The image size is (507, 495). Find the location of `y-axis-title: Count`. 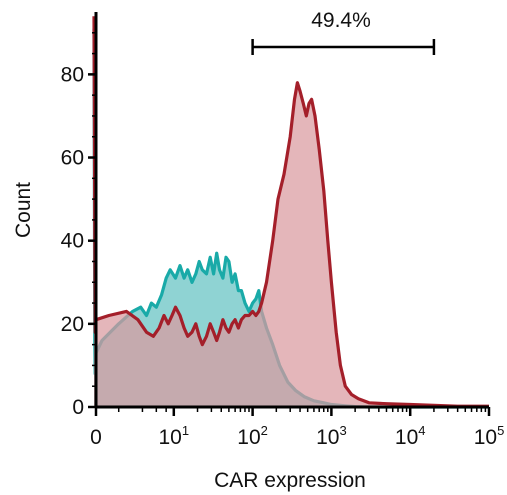

y-axis-title: Count is located at coordinates (23, 210).